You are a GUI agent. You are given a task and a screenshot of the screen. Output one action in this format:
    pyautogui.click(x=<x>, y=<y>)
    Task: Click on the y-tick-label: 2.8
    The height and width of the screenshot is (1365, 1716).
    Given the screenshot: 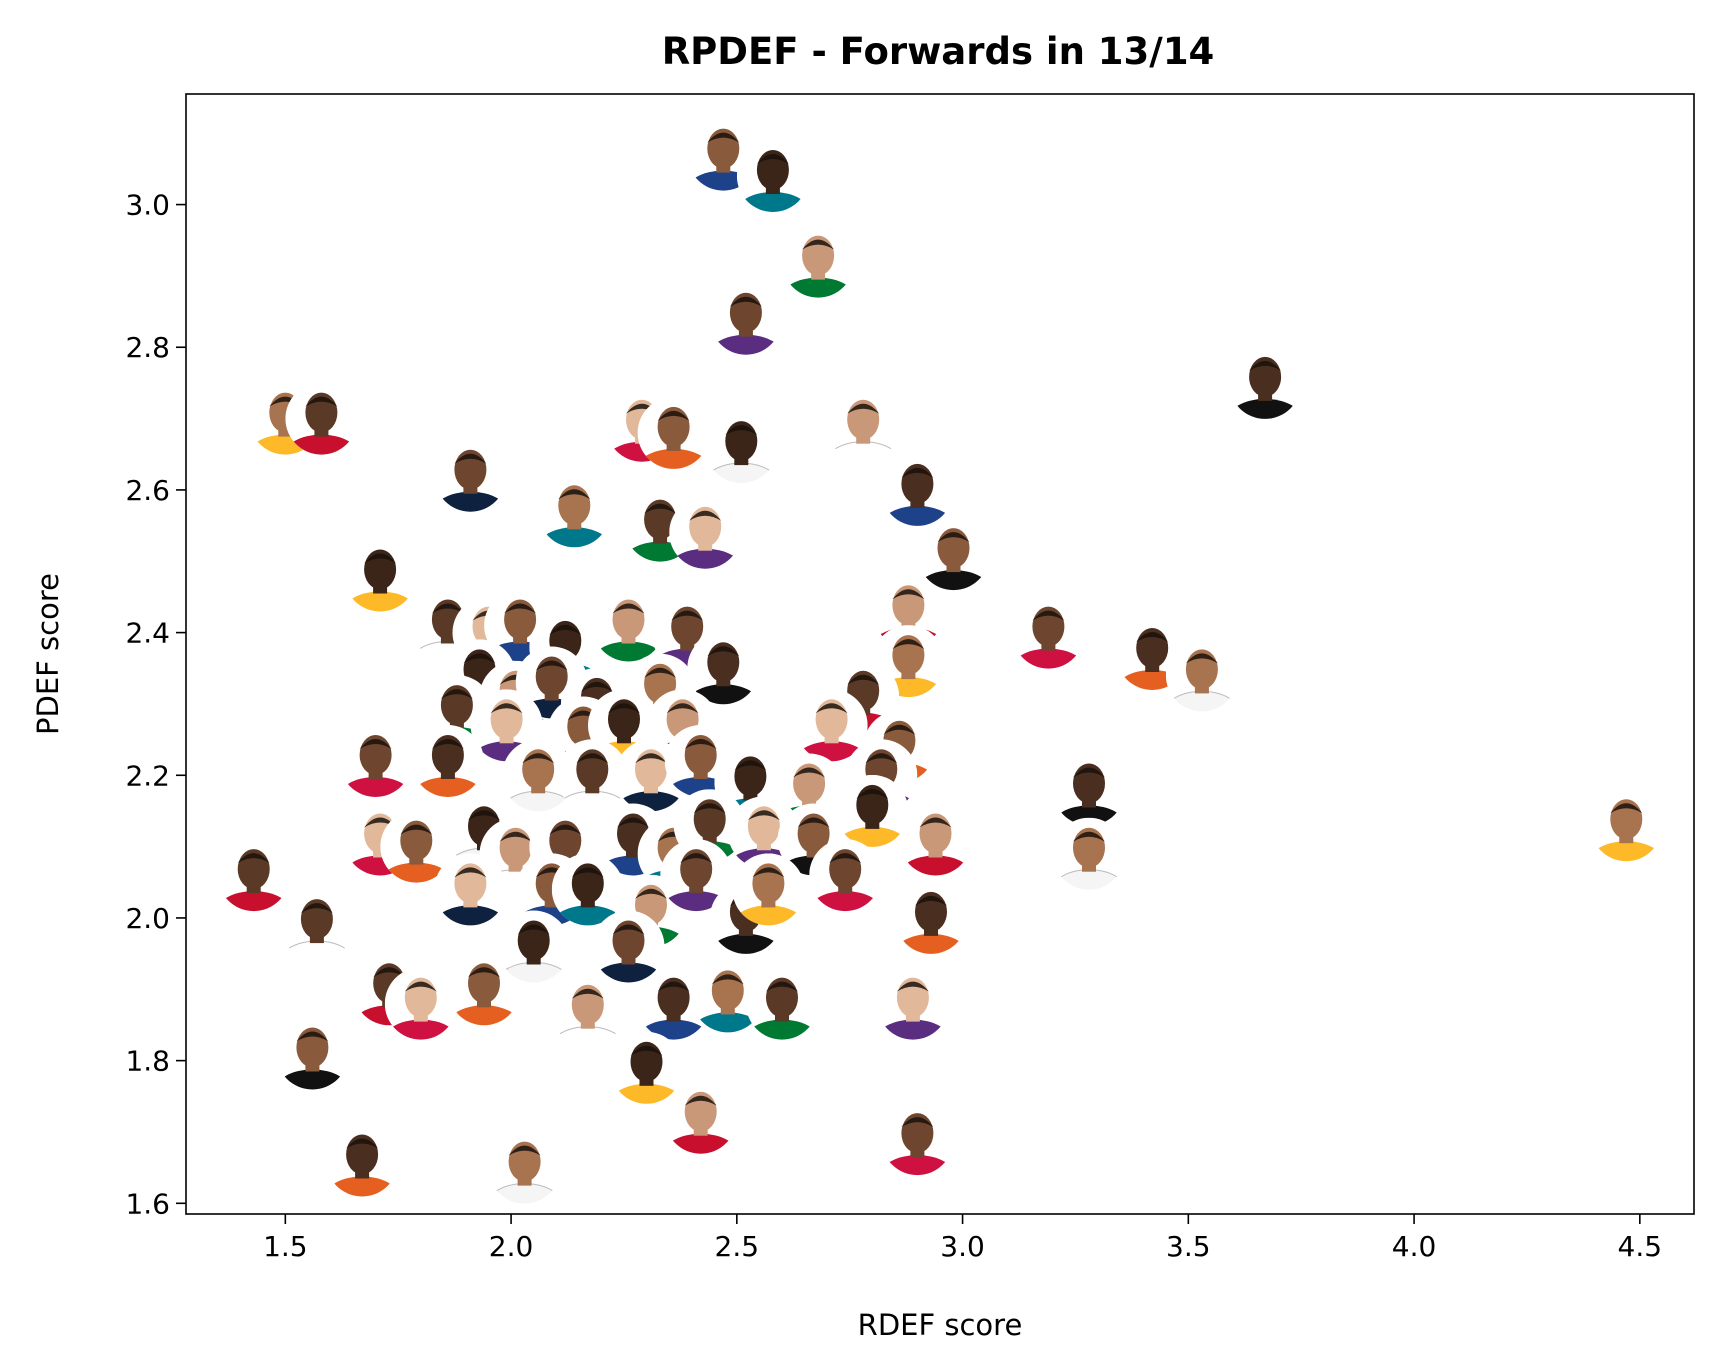 What is the action you would take?
    pyautogui.click(x=147, y=347)
    